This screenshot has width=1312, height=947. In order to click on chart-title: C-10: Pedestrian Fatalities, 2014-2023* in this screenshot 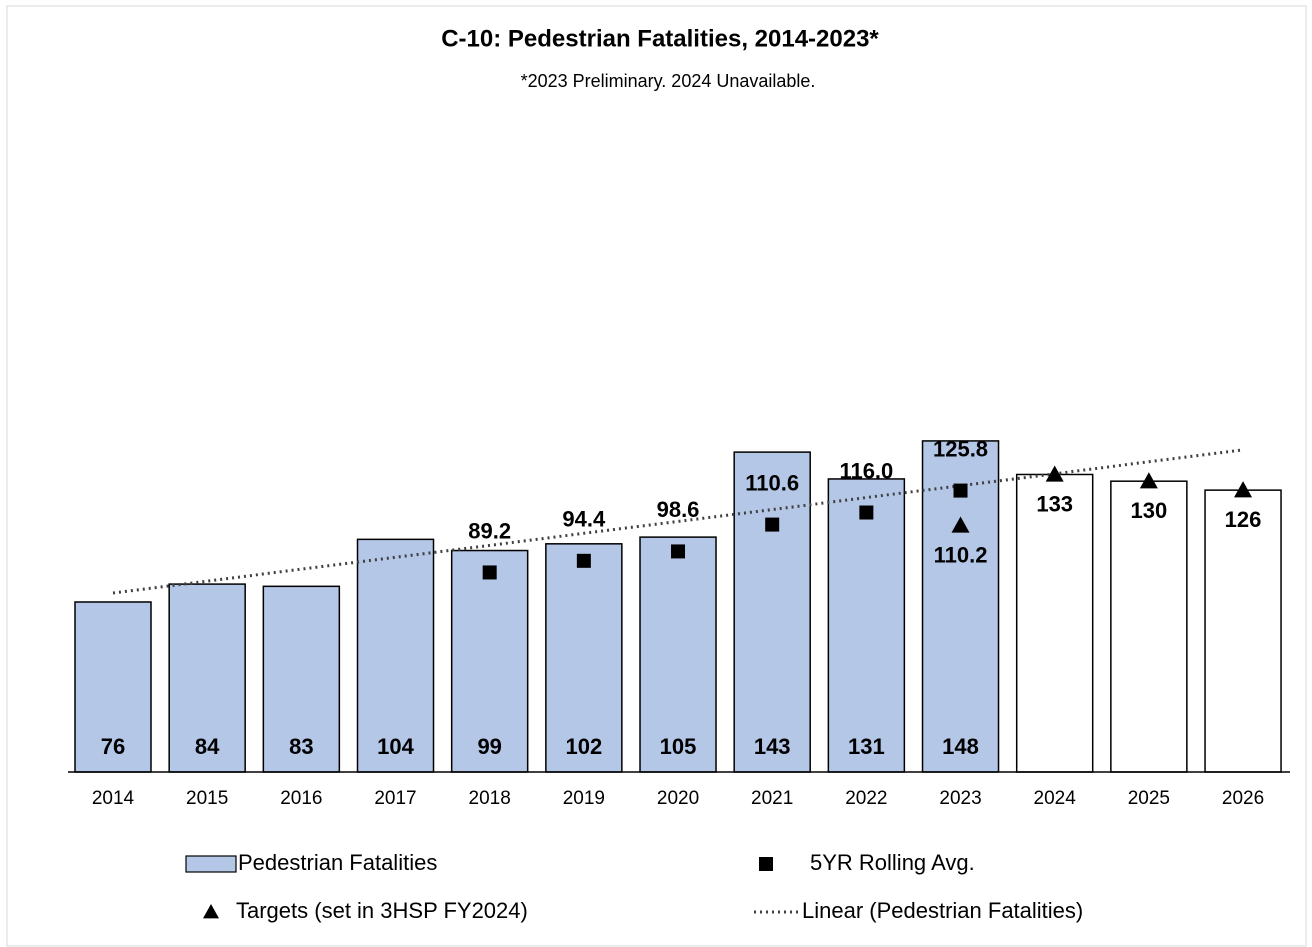, I will do `click(660, 38)`.